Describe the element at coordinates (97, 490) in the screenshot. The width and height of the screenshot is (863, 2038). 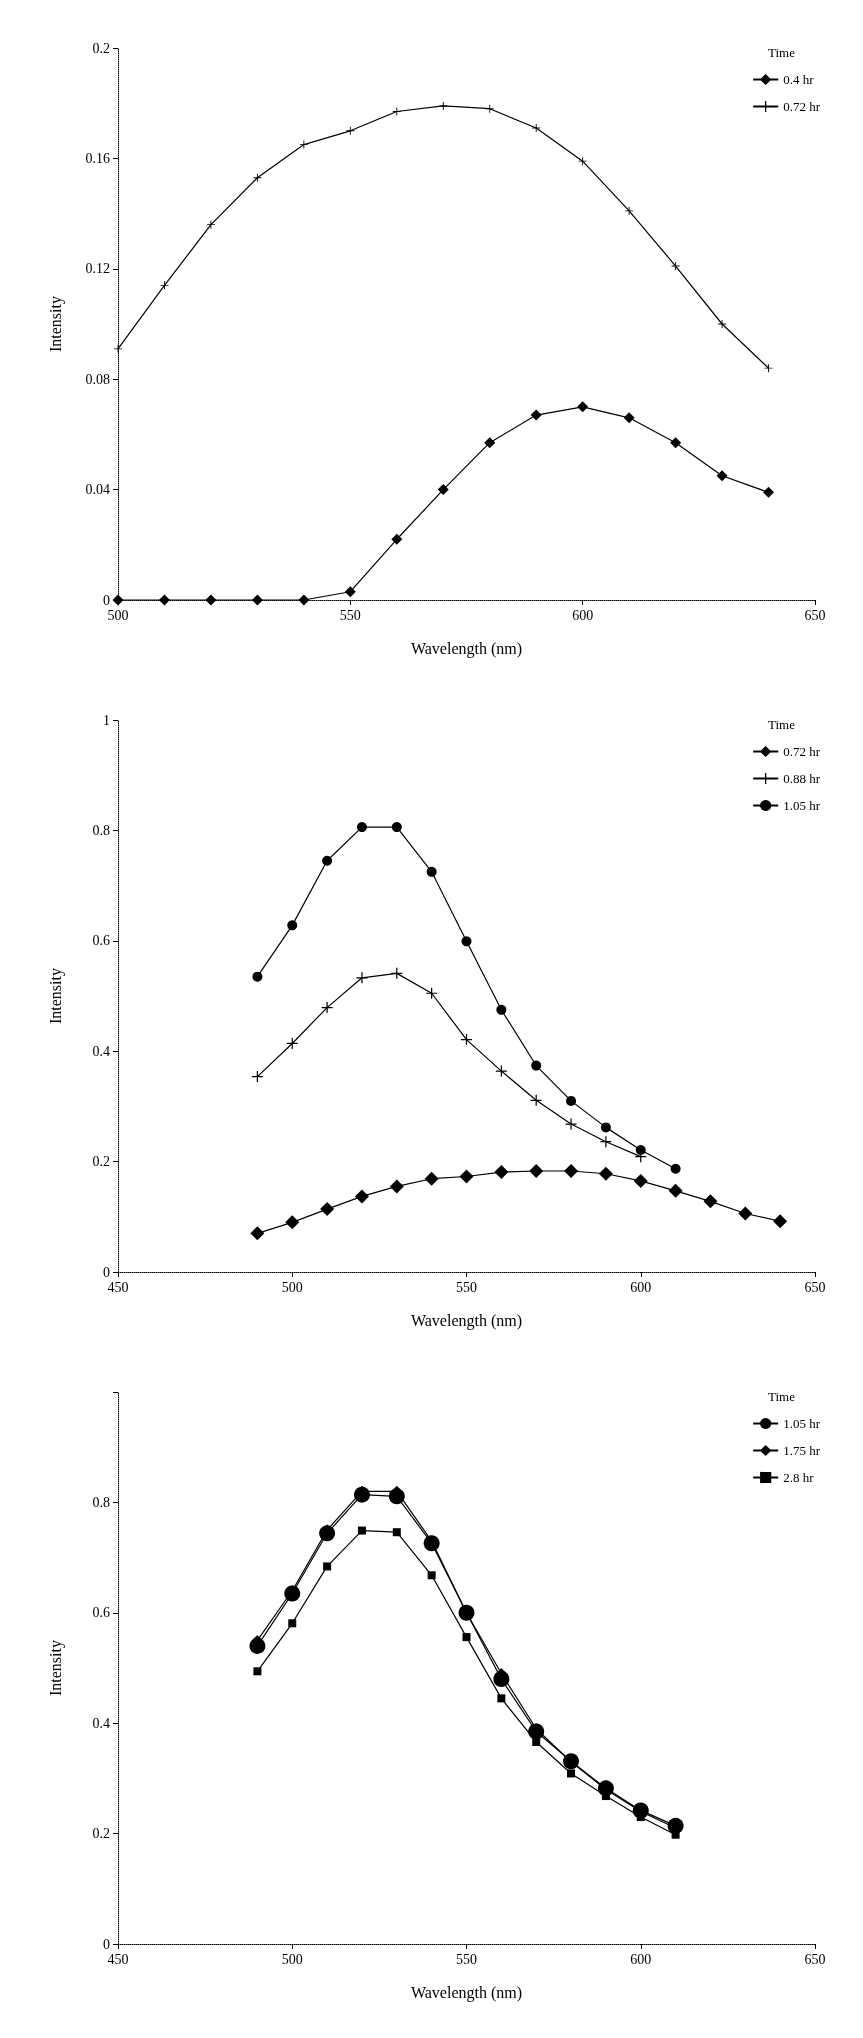
I see `y-tick-label: 0.04` at that location.